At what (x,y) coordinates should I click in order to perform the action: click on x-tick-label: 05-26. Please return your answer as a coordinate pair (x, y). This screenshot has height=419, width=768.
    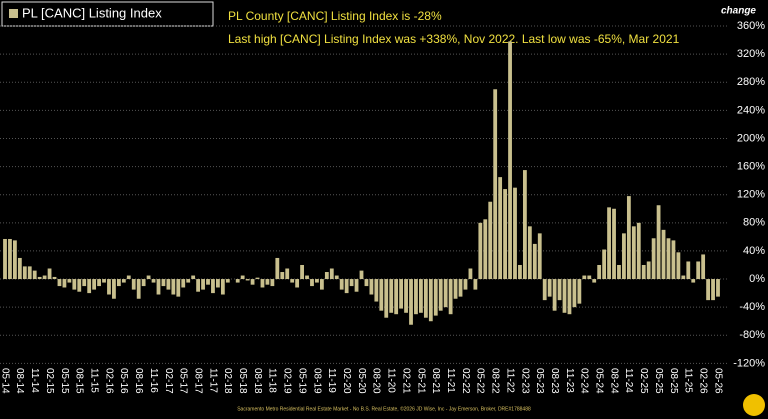
    Looking at the image, I should click on (717, 381).